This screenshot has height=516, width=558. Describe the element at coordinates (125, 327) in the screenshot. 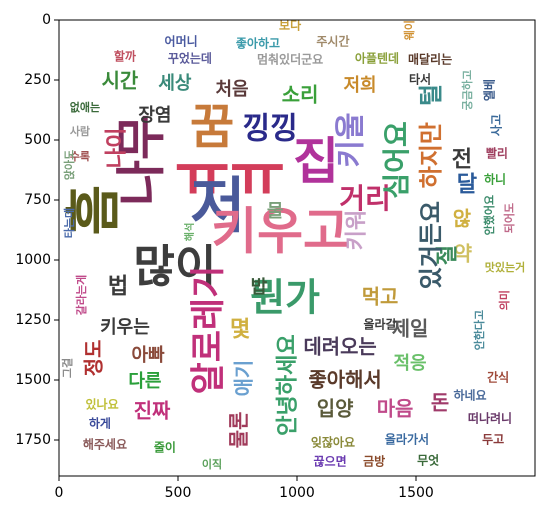

I see `word: 키우는` at that location.